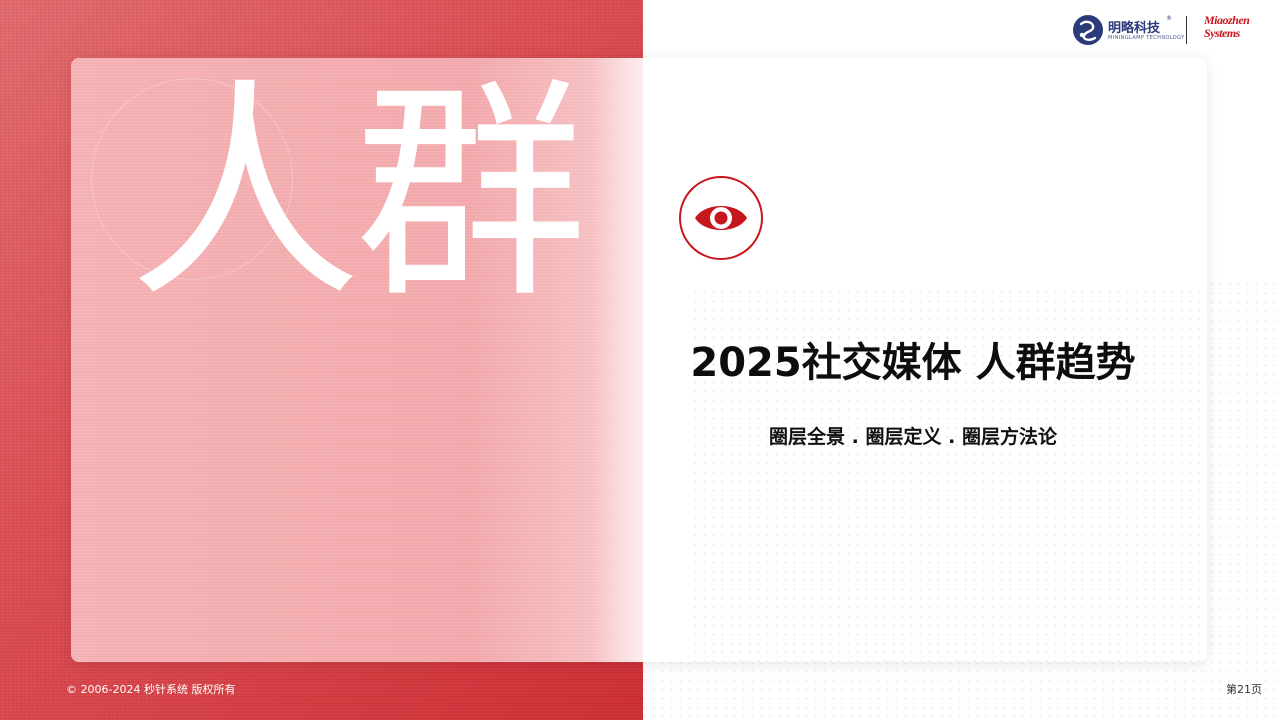  What do you see at coordinates (1134, 28) in the screenshot?
I see `mingluo-logo-text: 明略科技` at bounding box center [1134, 28].